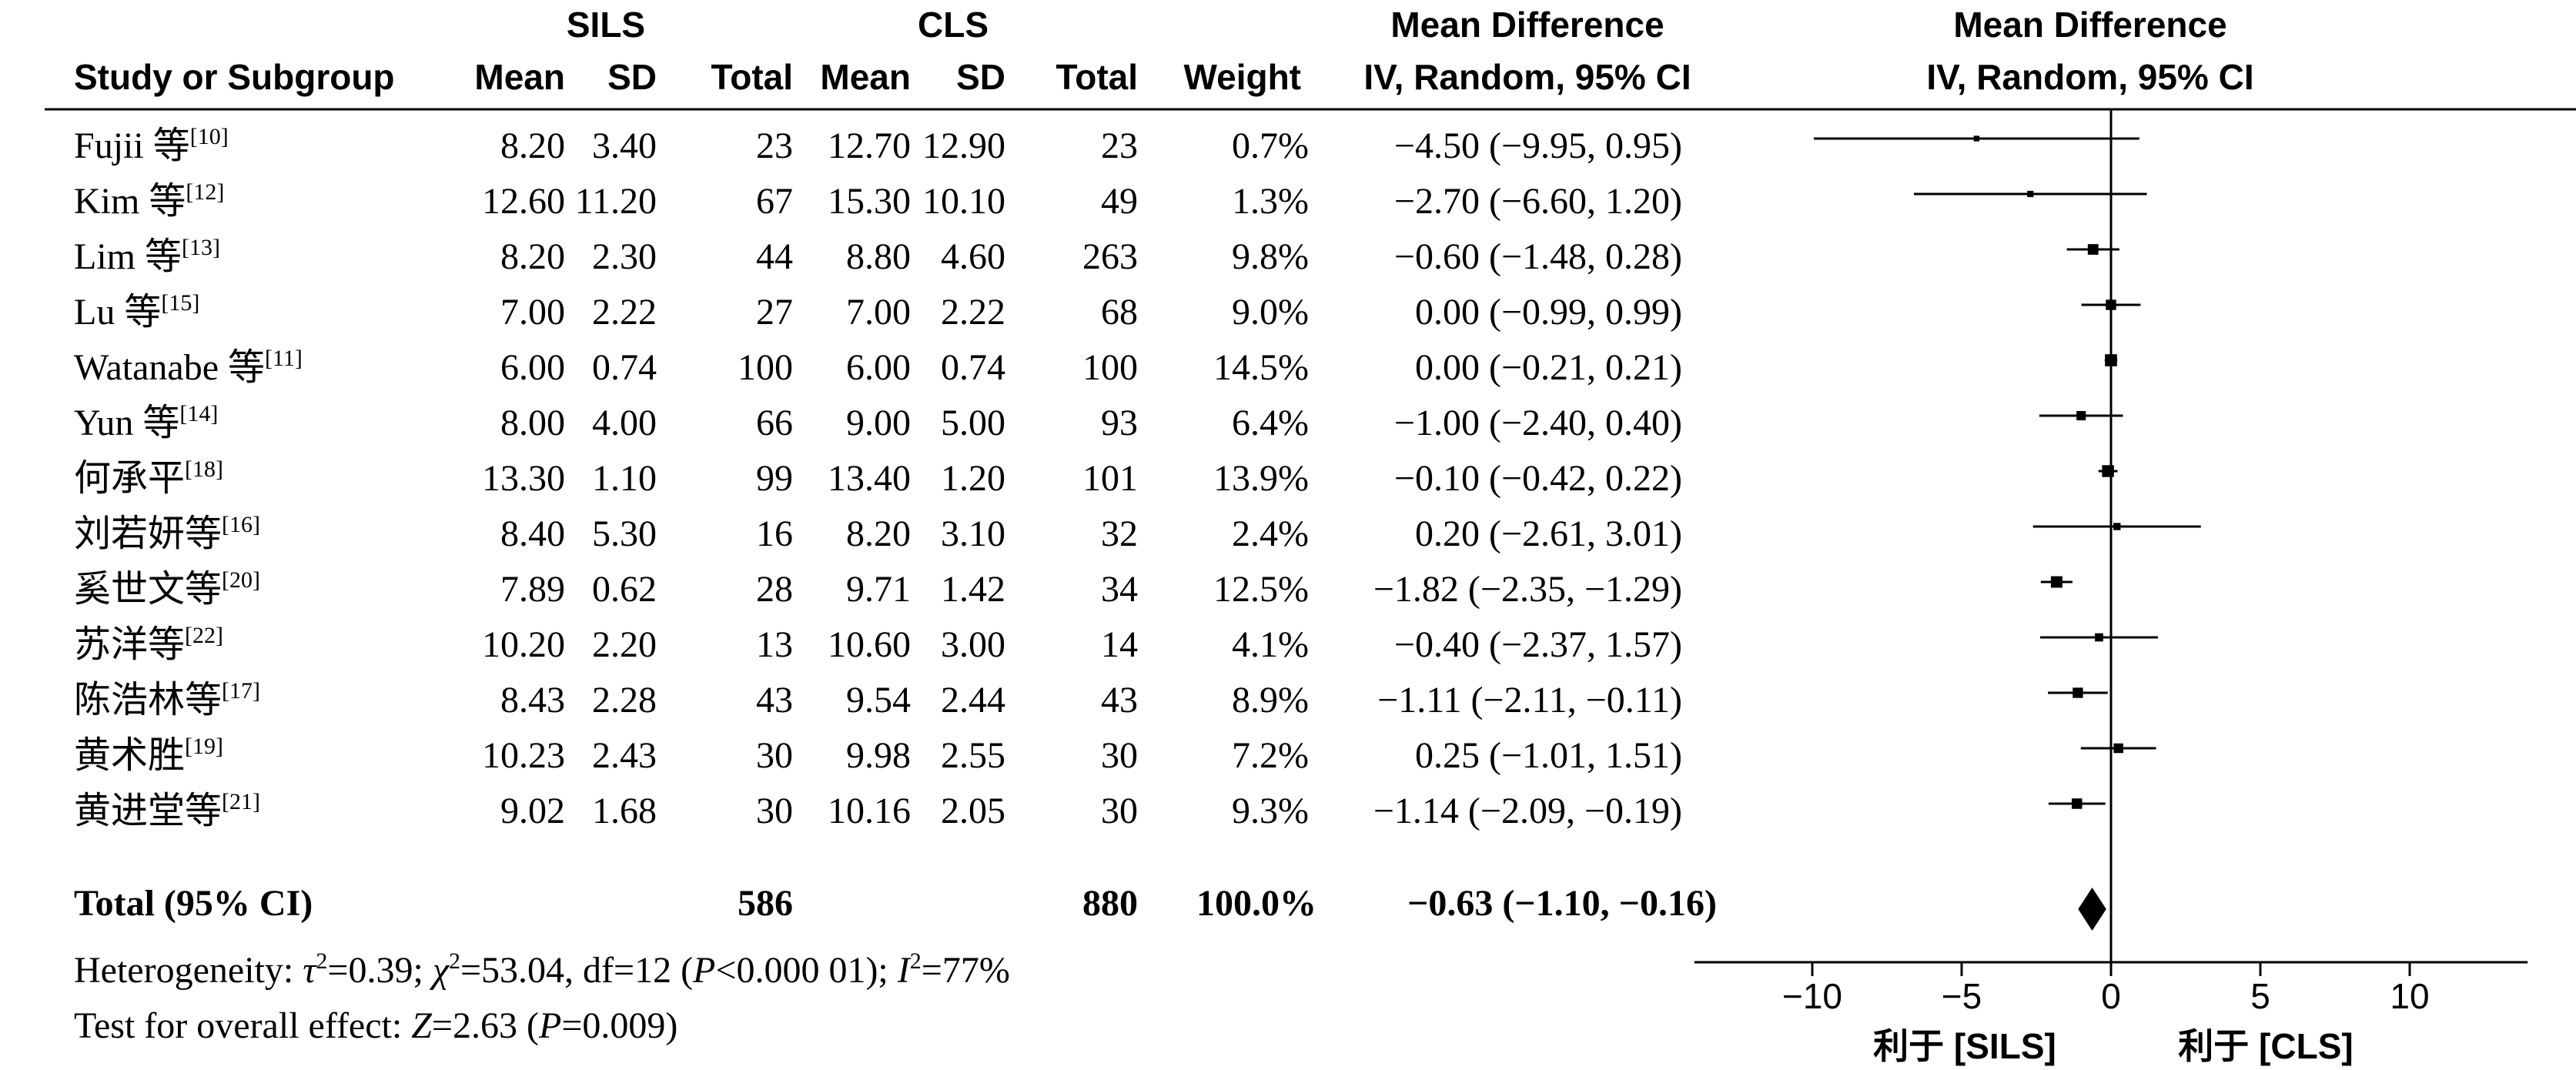 This screenshot has width=2576, height=1070. What do you see at coordinates (523, 644) in the screenshot?
I see `mean1-cell: 10.20` at bounding box center [523, 644].